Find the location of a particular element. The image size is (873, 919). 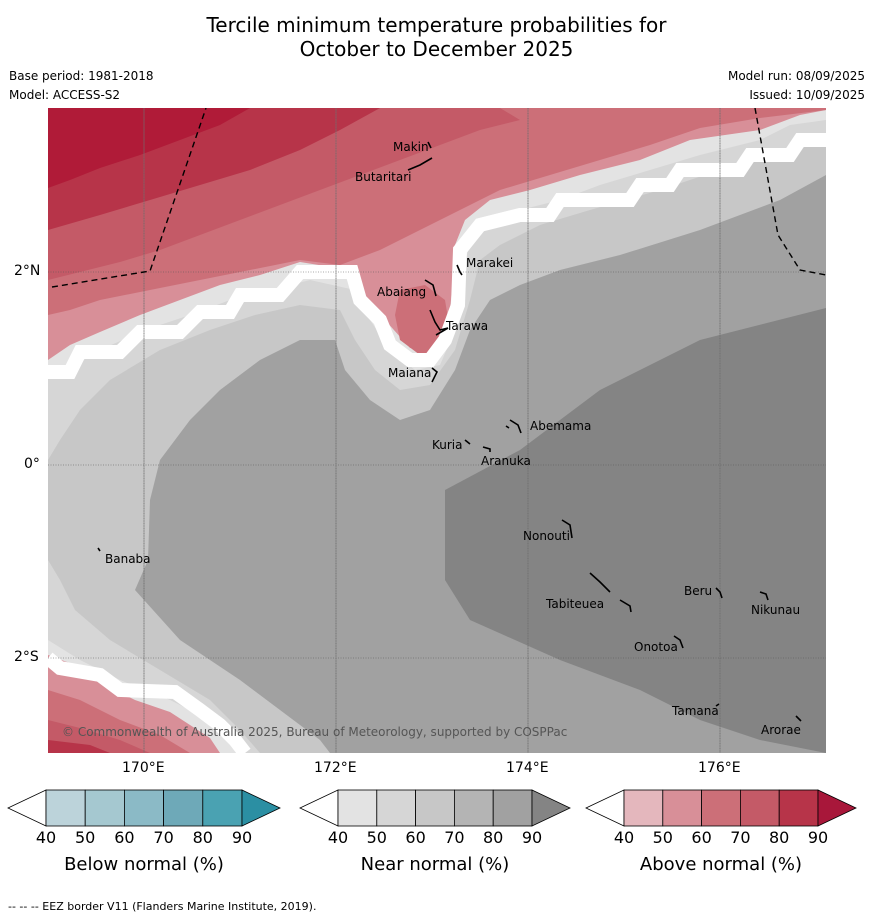

lat-label-2s: 2°S is located at coordinates (26, 657).